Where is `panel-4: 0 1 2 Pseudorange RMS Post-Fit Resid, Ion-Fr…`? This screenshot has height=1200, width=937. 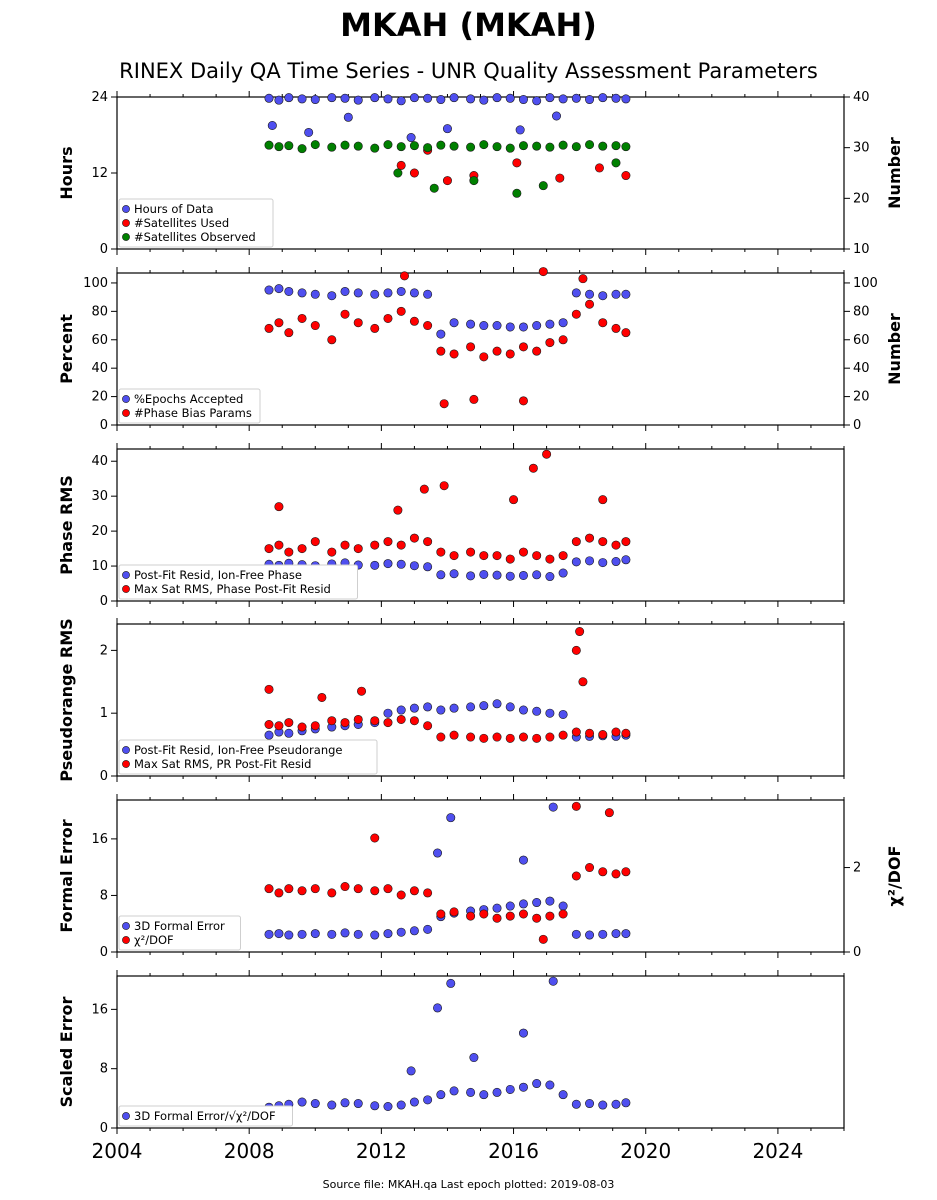
panel-4: 0 1 2 Pseudorange RMS Post-Fit Resid, Ion-Fr… is located at coordinates (451, 701).